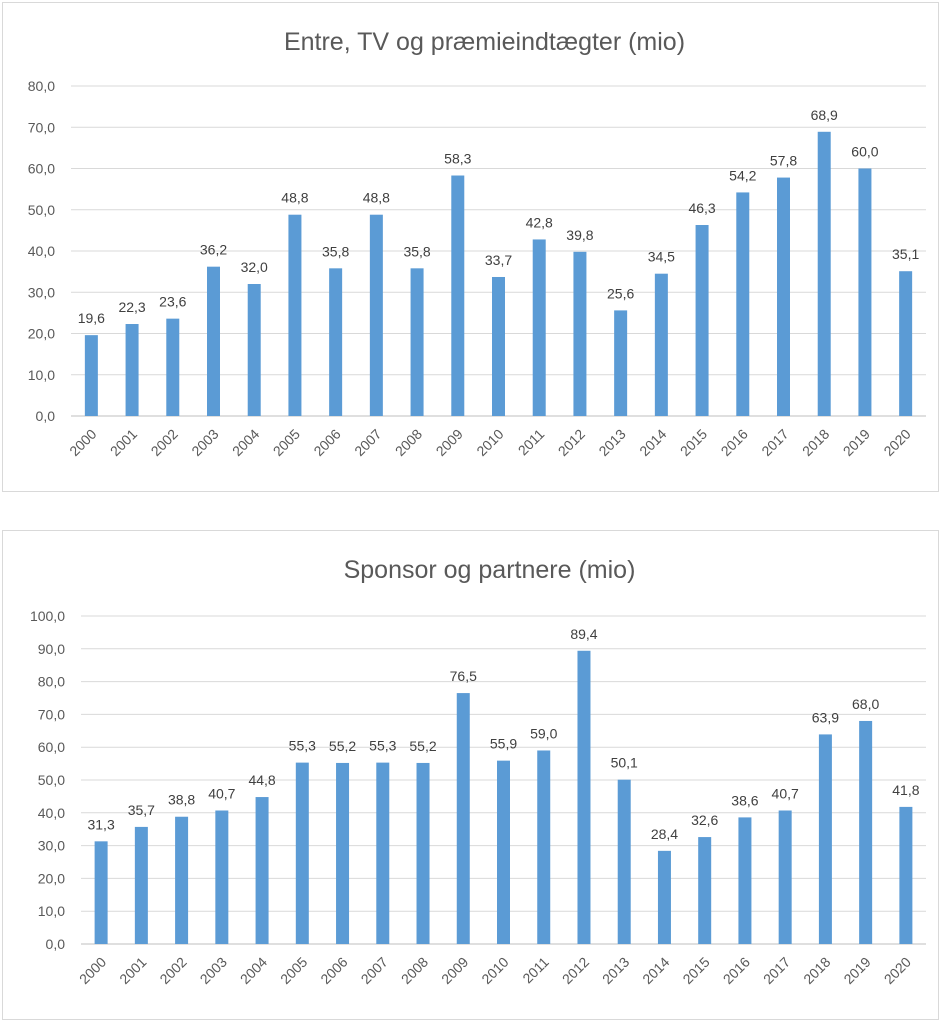 This screenshot has height=1024, width=943. Describe the element at coordinates (825, 717) in the screenshot. I see `sponsor-data-label-2018: 63,9` at that location.